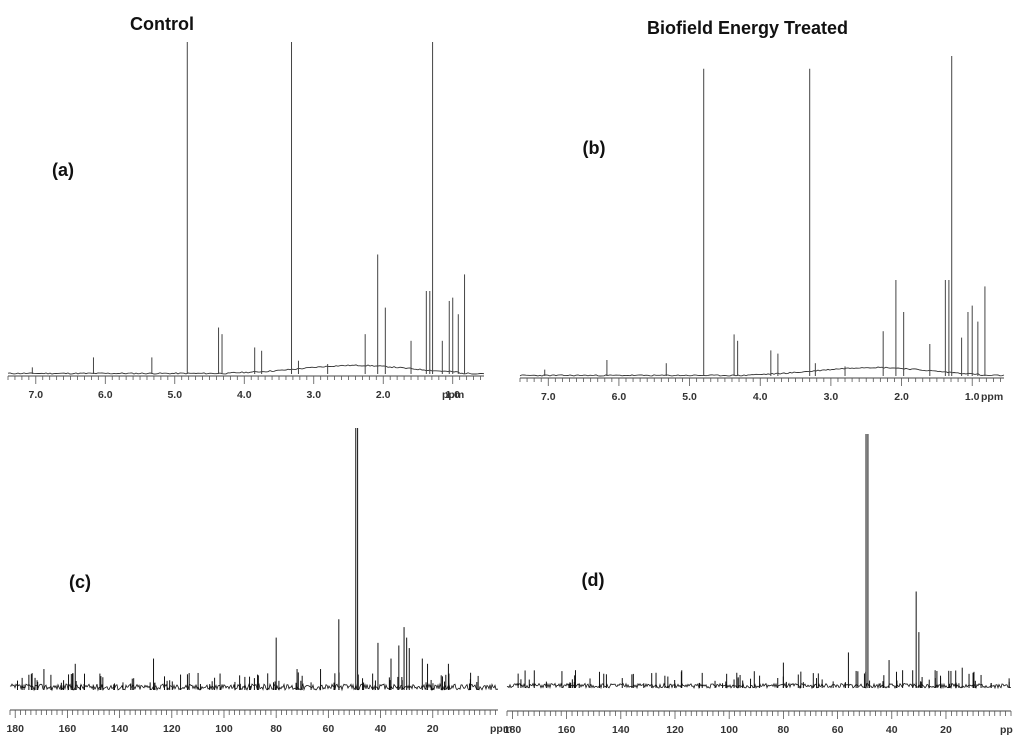 The width and height of the screenshot is (1013, 754). Describe the element at coordinates (594, 148) in the screenshot. I see `panel-label: (b)` at that location.